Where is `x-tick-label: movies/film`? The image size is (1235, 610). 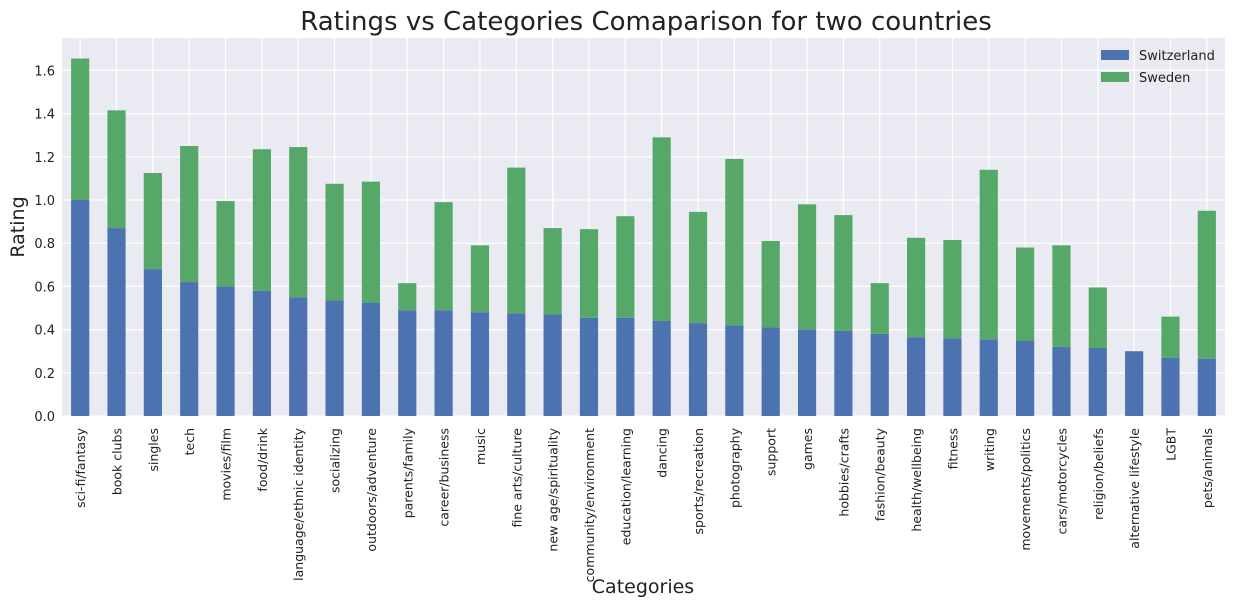
x-tick-label: movies/film is located at coordinates (226, 464).